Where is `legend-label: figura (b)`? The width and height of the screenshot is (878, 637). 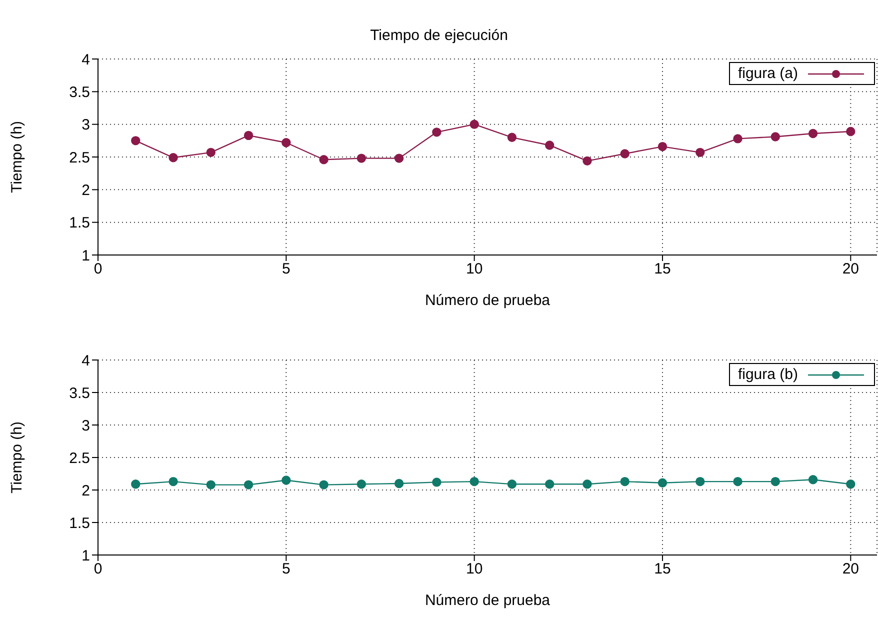
legend-label: figura (b) is located at coordinates (768, 374).